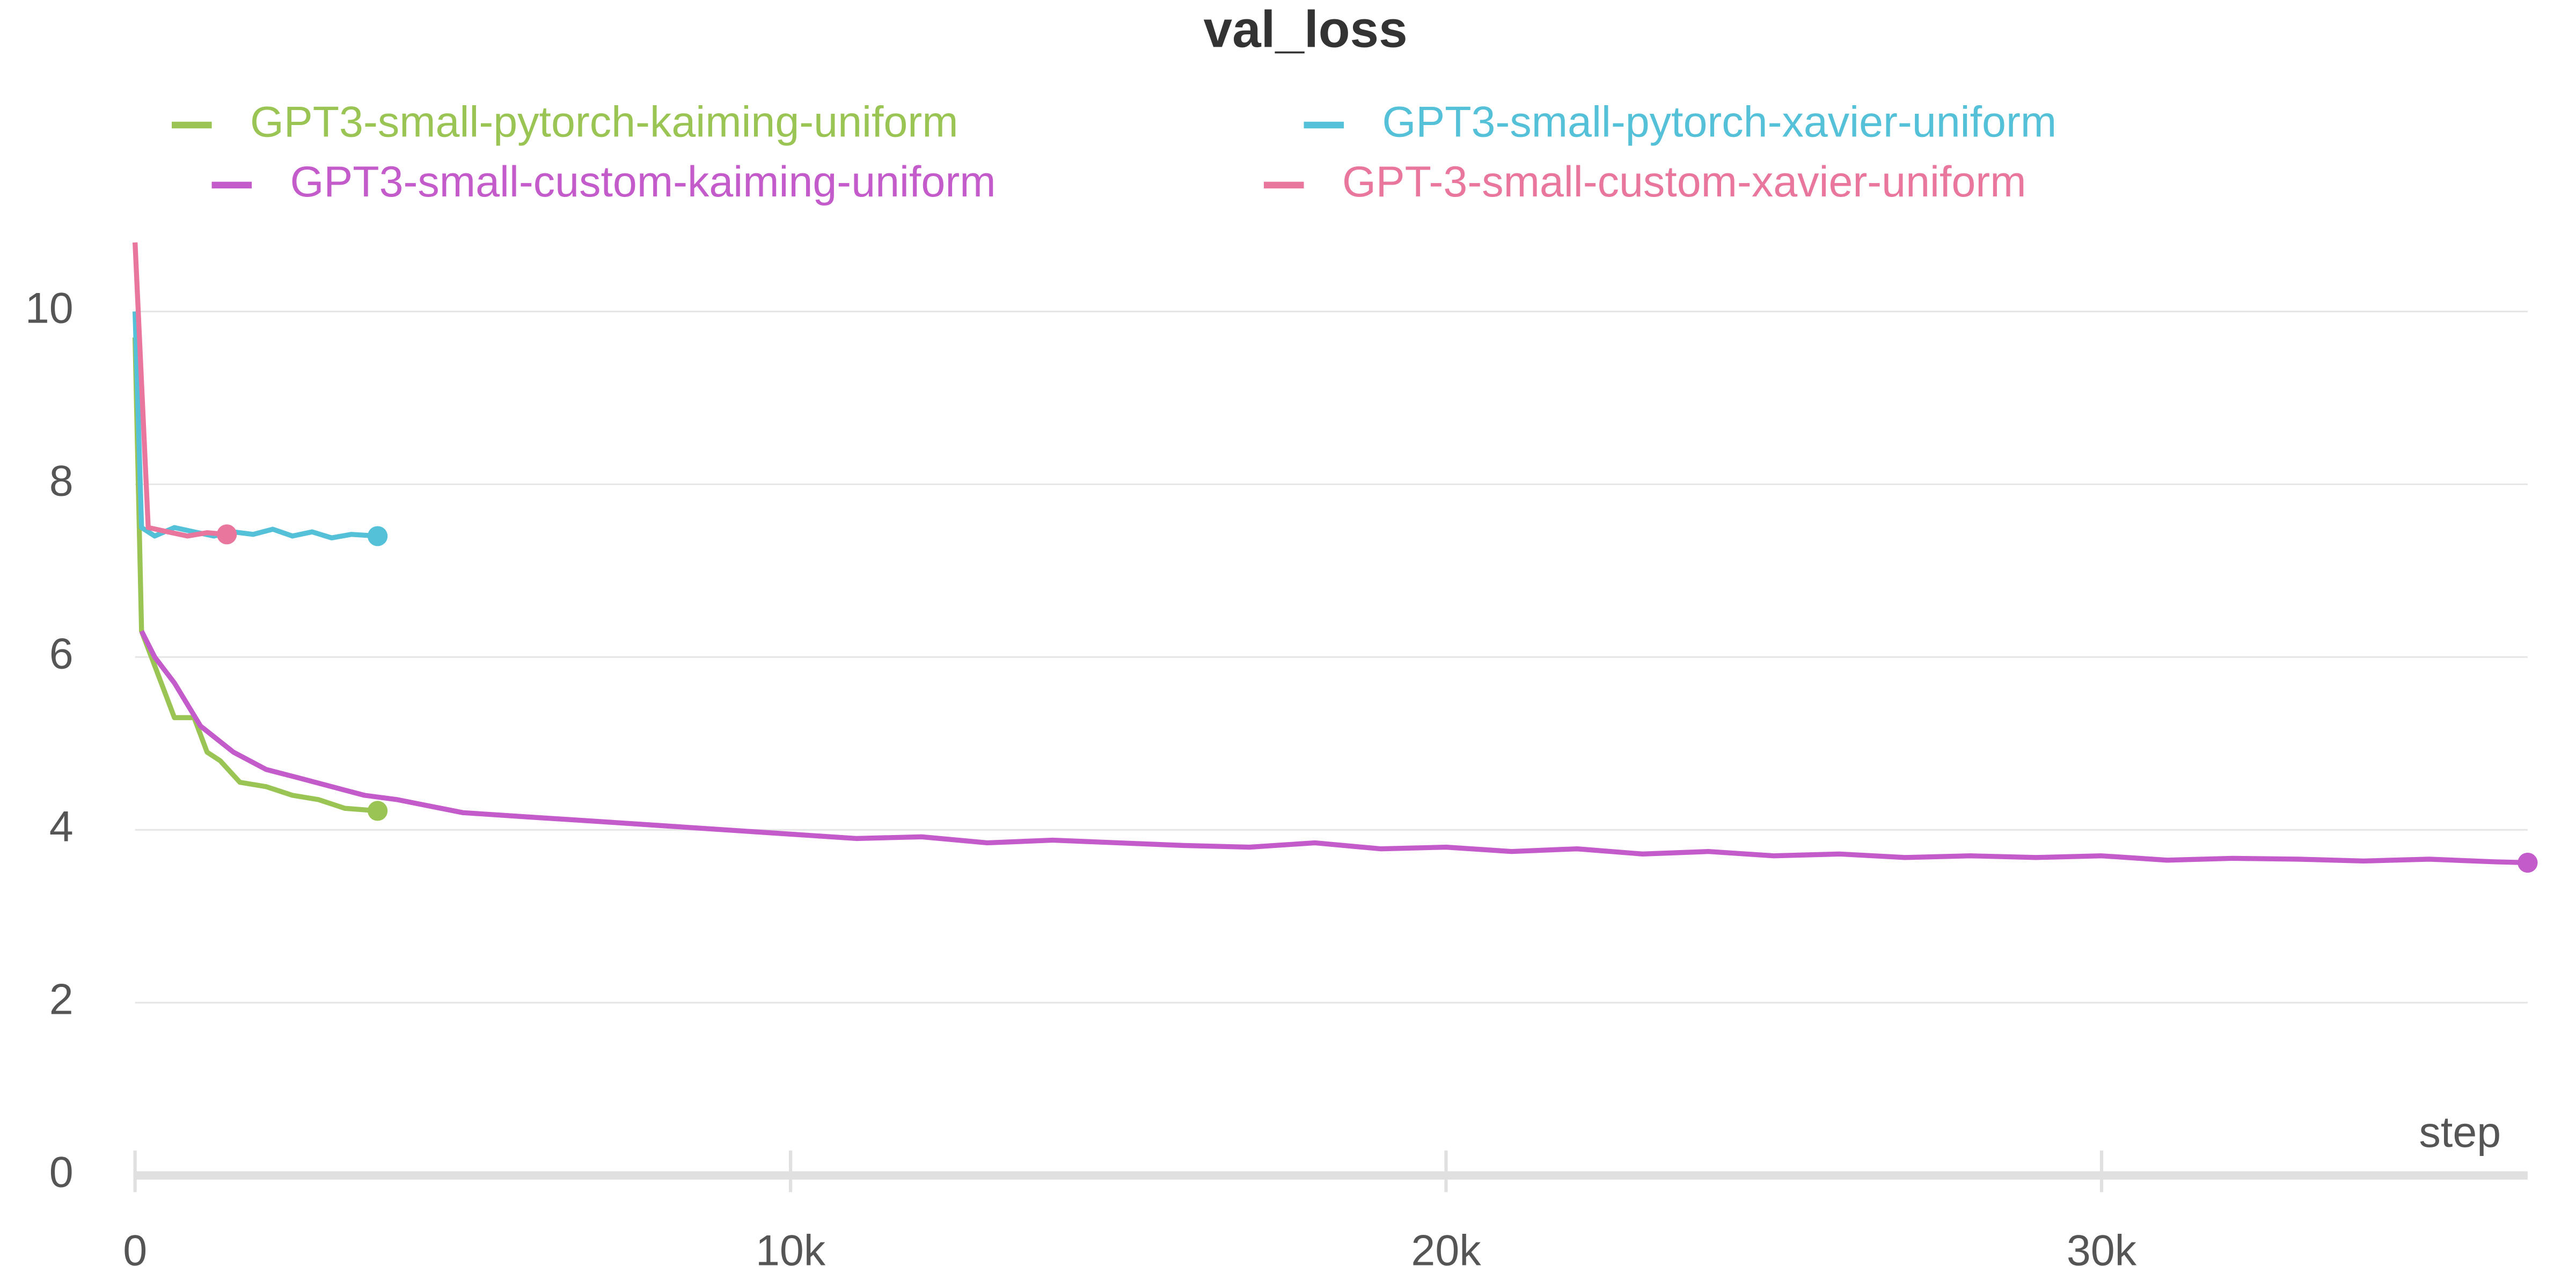  What do you see at coordinates (61, 1172) in the screenshot?
I see `y-tick-label: 0` at bounding box center [61, 1172].